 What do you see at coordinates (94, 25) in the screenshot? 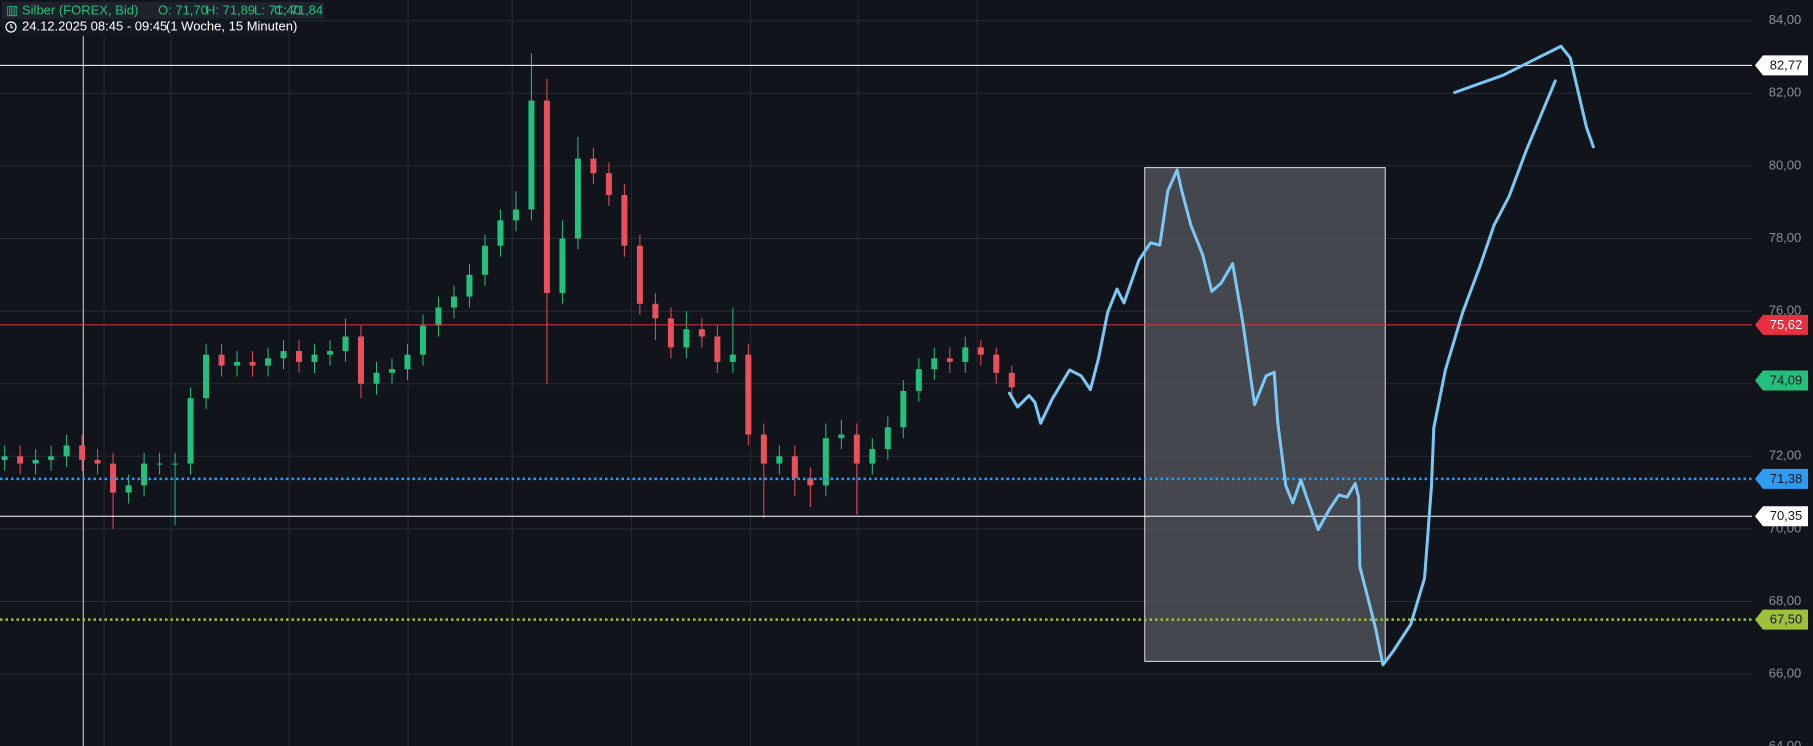
I see `time-range: 24.12.2025 08:45 - 09:45` at bounding box center [94, 25].